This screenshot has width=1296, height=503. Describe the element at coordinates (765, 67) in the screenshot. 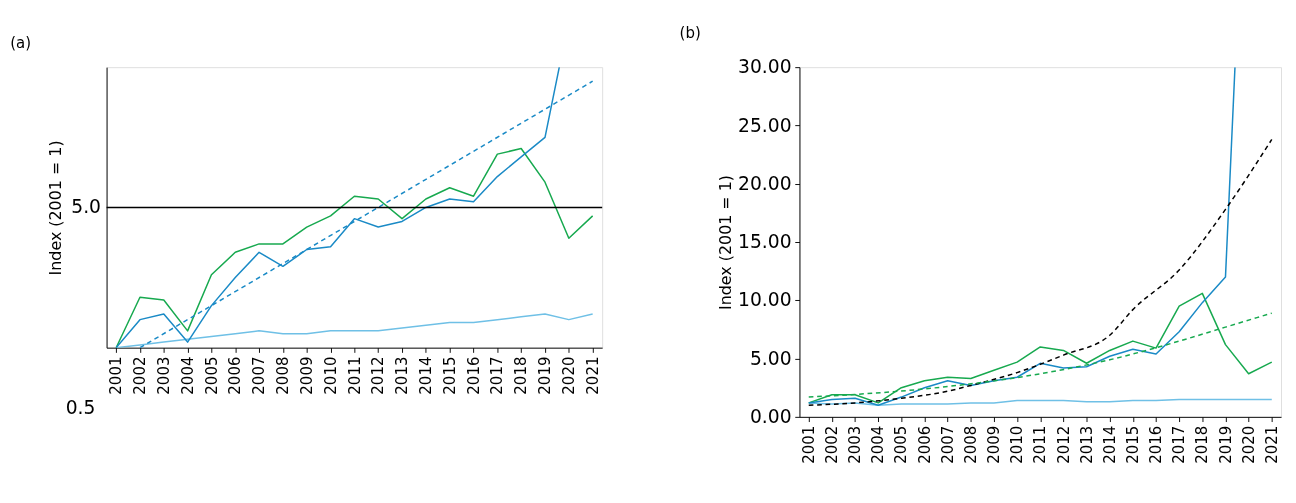

I see `y-tick-label: 30.00` at that location.